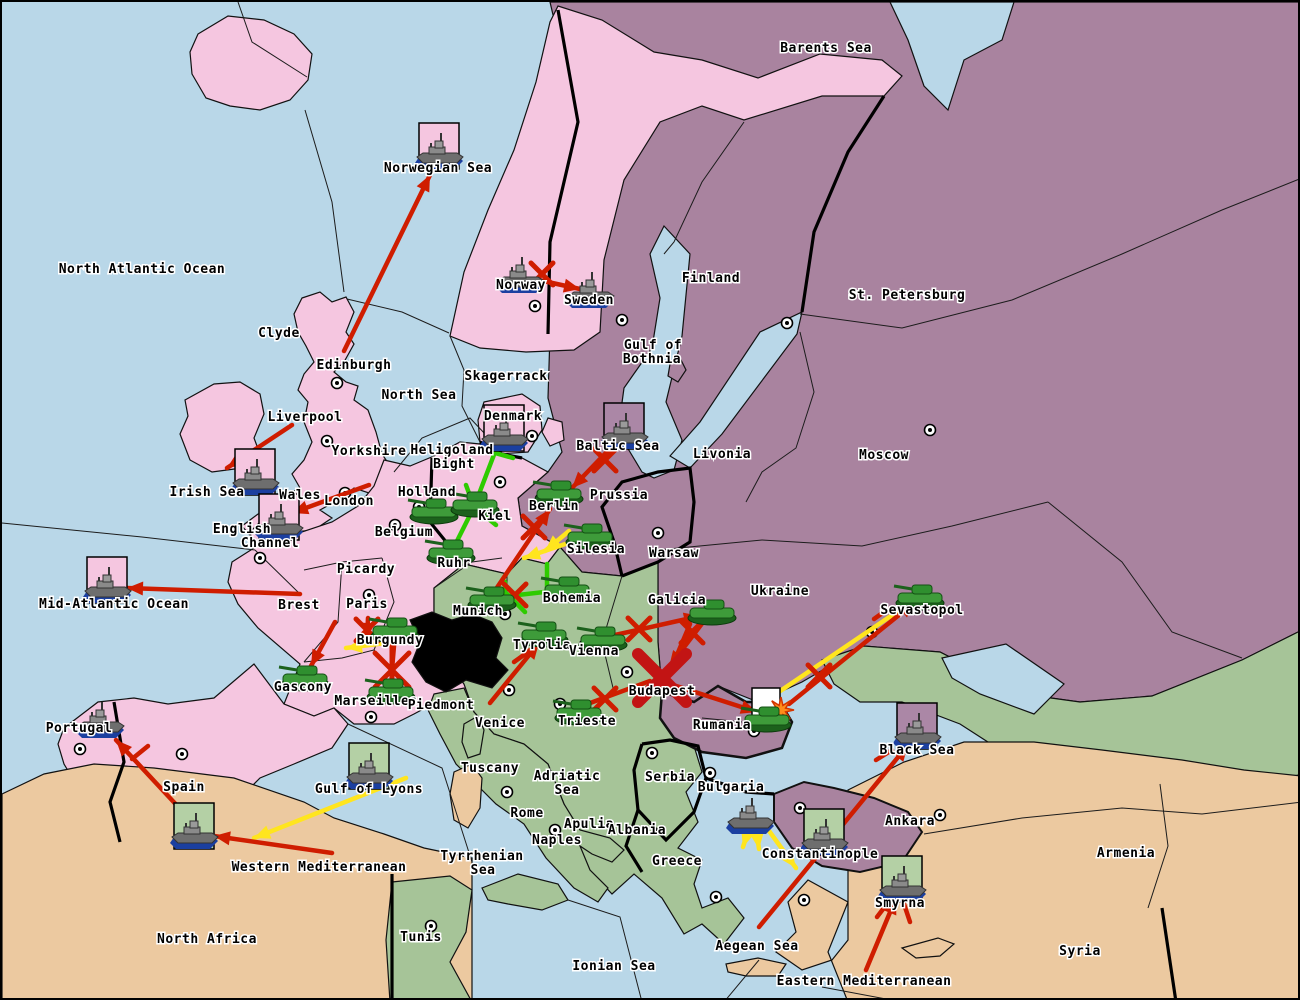 The width and height of the screenshot is (1300, 1000). What do you see at coordinates (902, 879) in the screenshot?
I see `fleet-smyrna` at bounding box center [902, 879].